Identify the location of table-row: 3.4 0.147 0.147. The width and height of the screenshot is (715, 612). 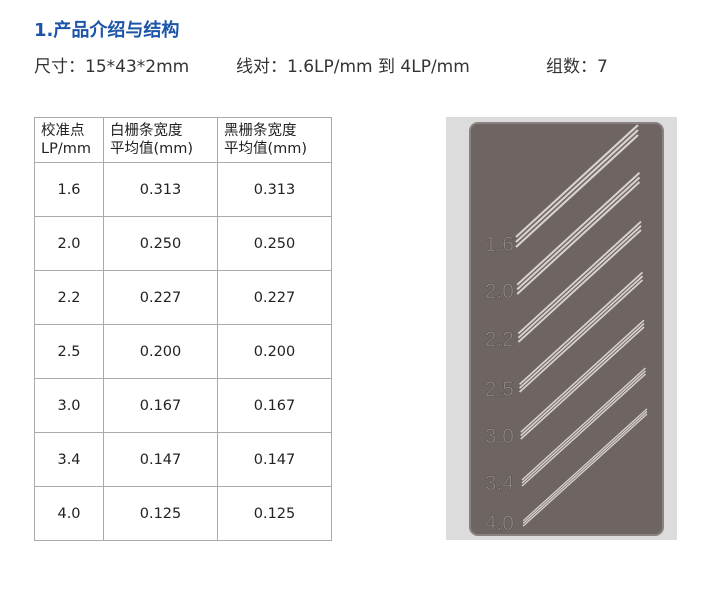
(183, 459).